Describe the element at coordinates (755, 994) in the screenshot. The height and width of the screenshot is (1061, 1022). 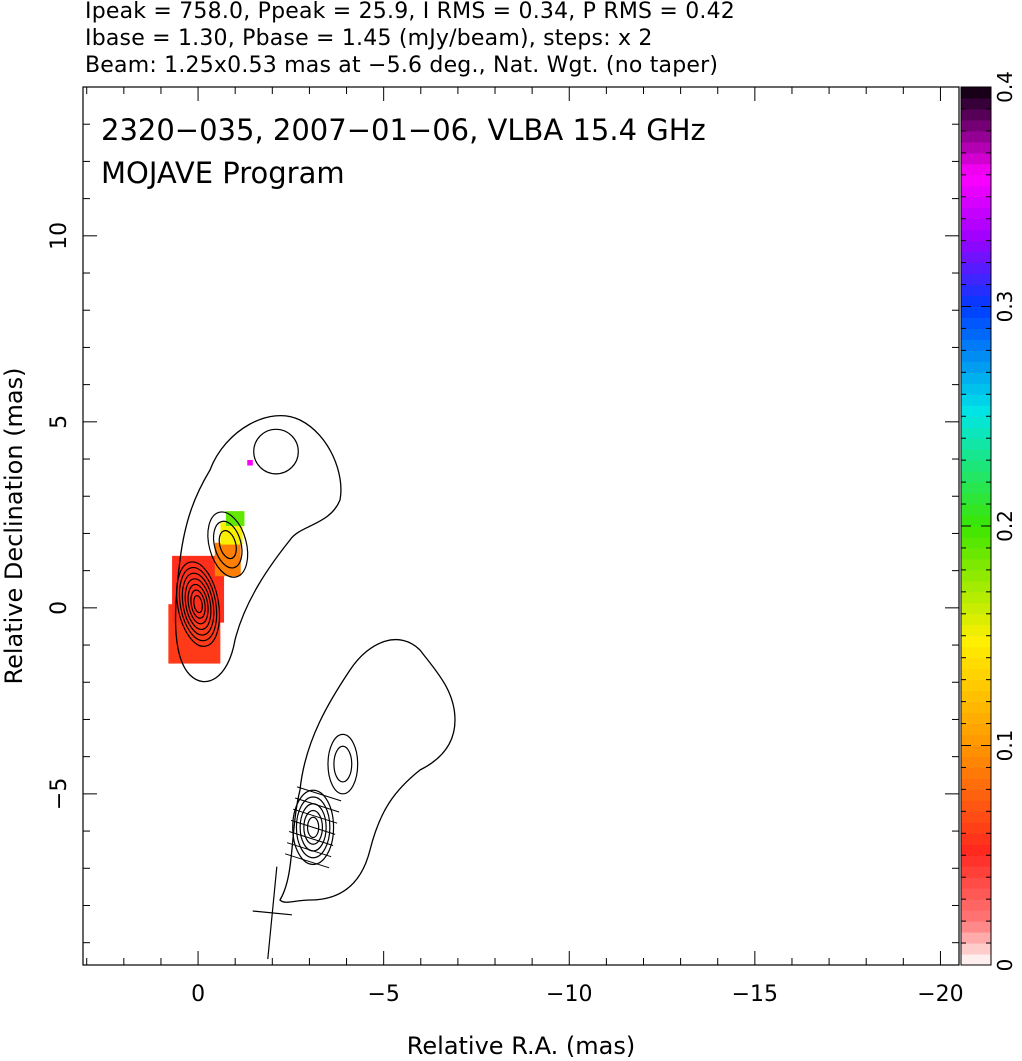
I see `x-tick-label: −15` at that location.